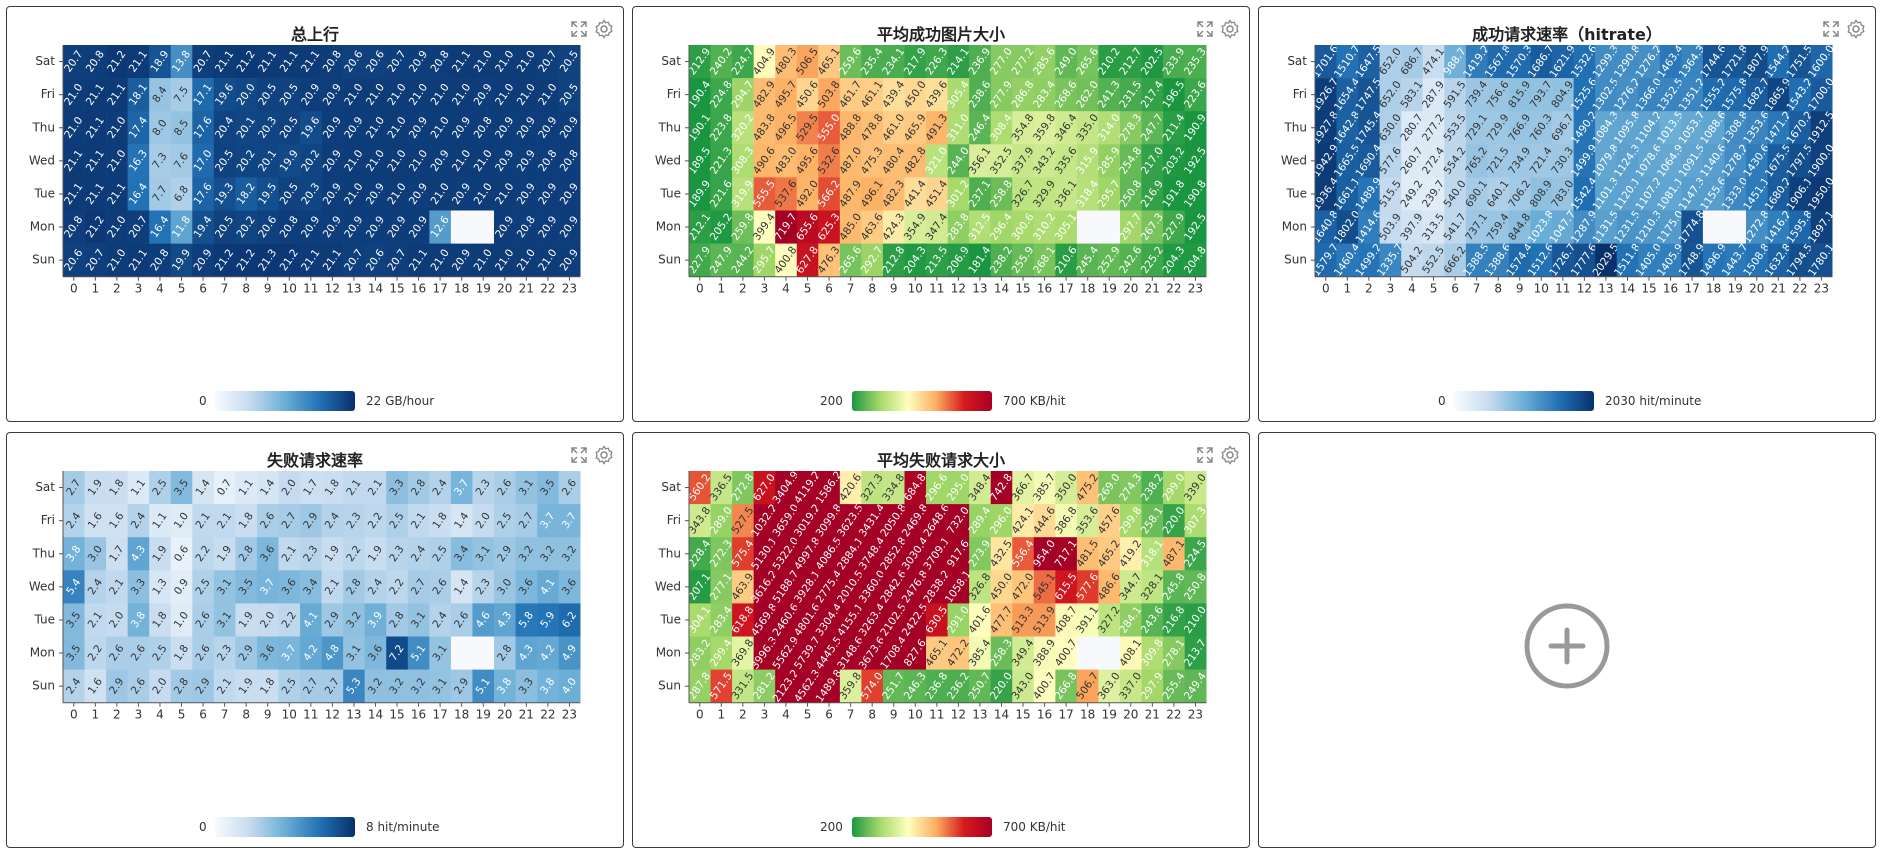 The height and width of the screenshot is (857, 1882). I want to click on legend-gradient-bar, so click(285, 827).